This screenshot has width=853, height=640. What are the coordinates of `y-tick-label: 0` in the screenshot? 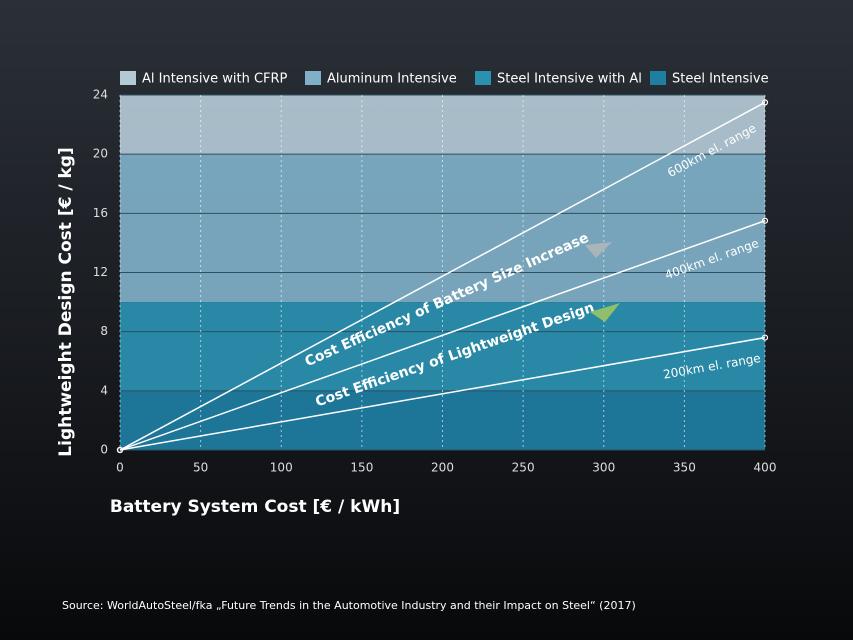 It's located at (104, 450).